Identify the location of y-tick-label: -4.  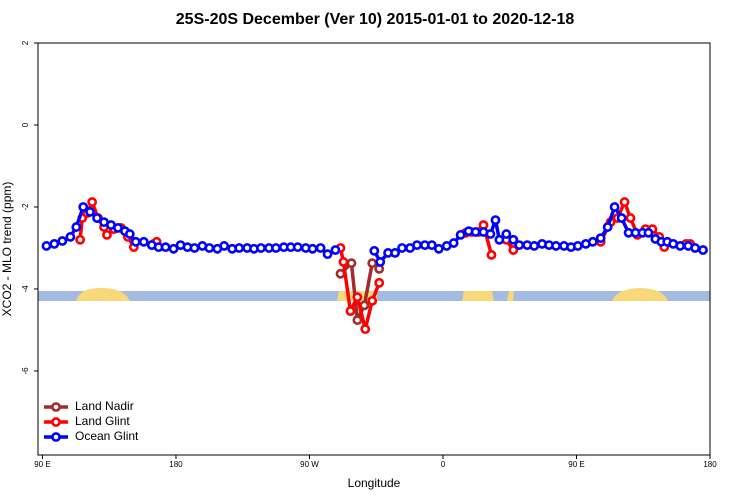
(25, 289).